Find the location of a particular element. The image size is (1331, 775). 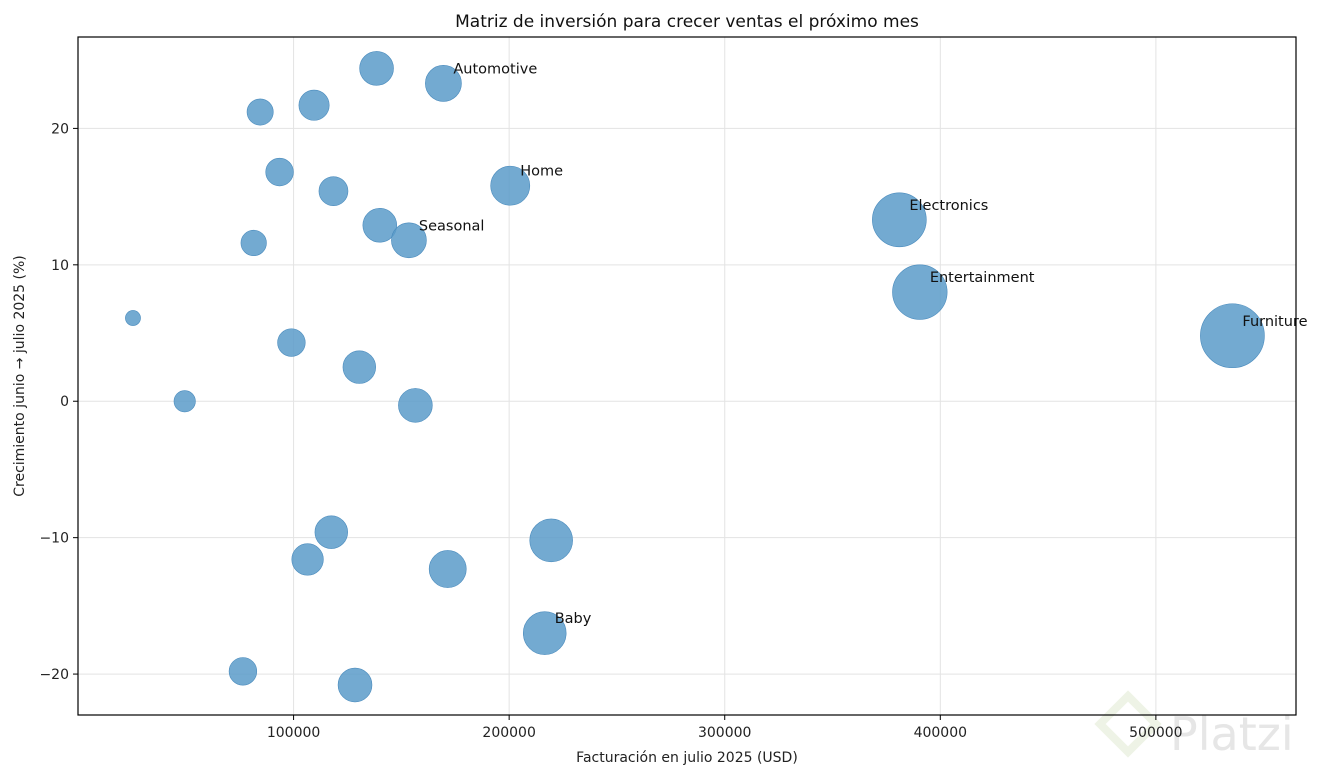

x-tick-label: 300000 is located at coordinates (724, 733).